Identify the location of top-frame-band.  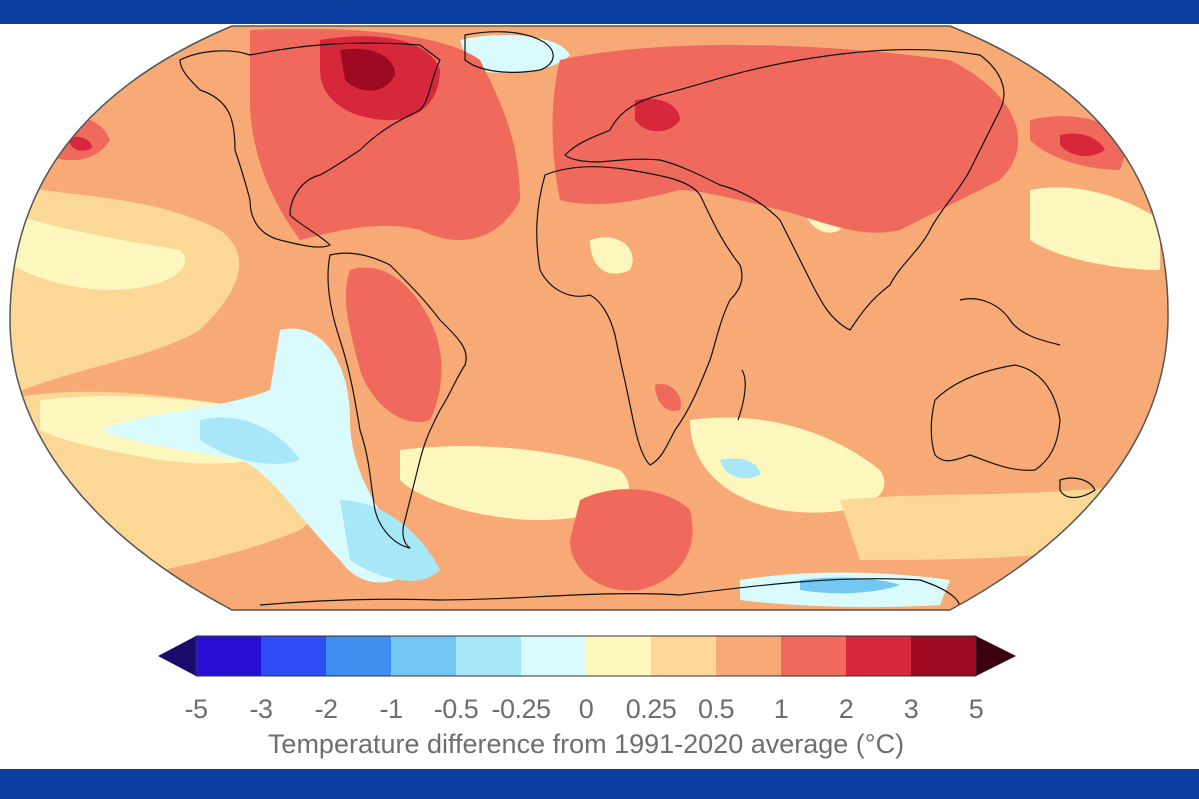
(599, 12).